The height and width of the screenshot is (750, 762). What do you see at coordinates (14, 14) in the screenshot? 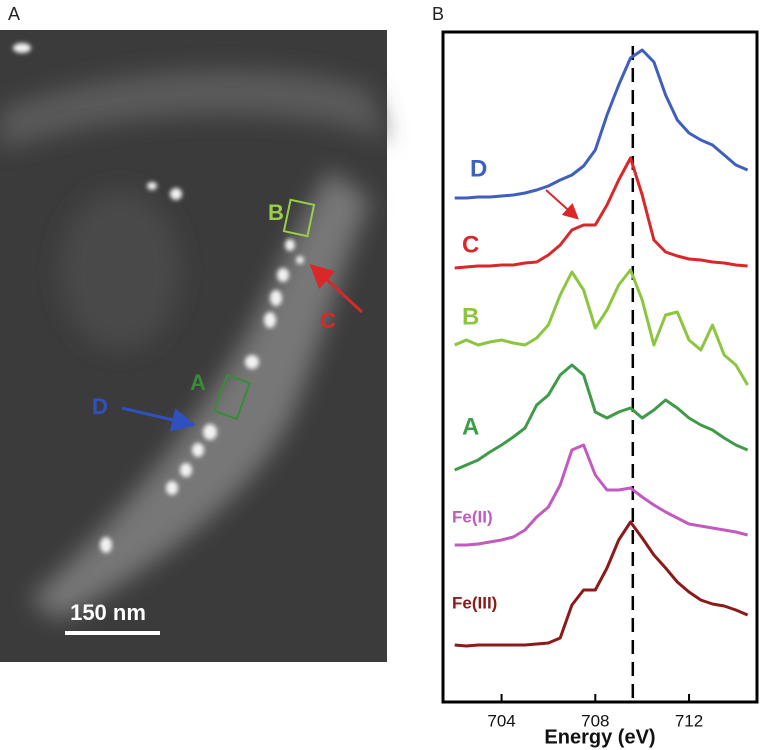
I see `panel-label: A` at bounding box center [14, 14].